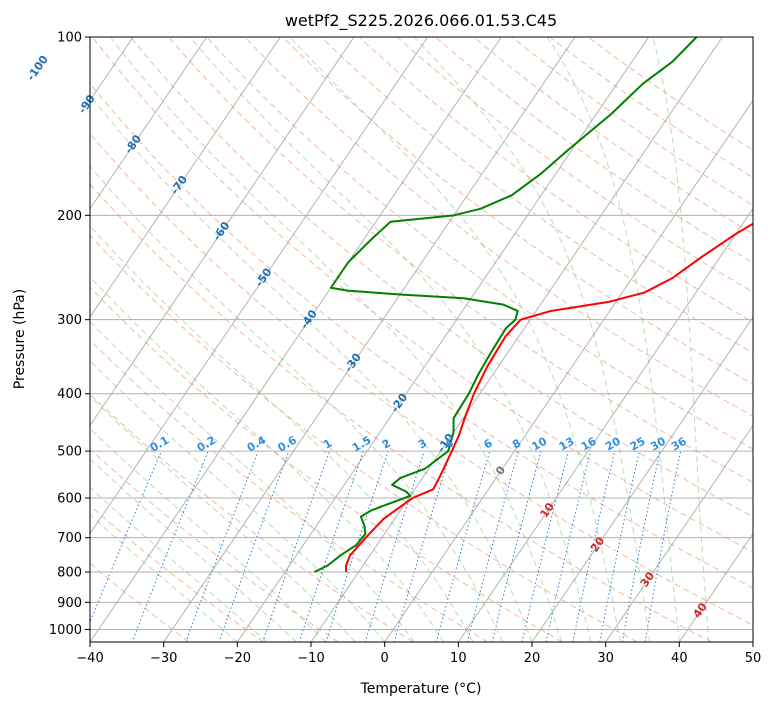 Image resolution: width=775 pixels, height=708 pixels. Describe the element at coordinates (458, 658) in the screenshot. I see `x-tick-label: 10` at that location.